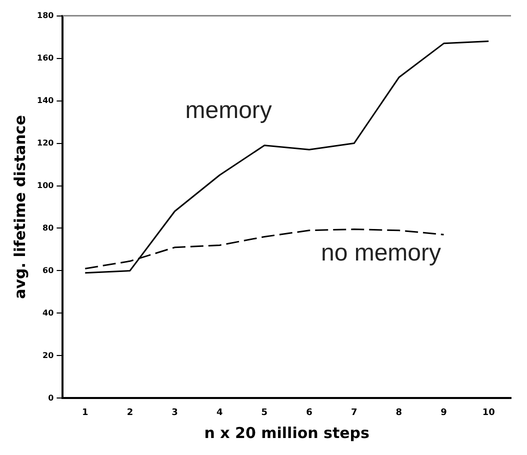 This screenshot has width=527, height=455. What do you see at coordinates (287, 433) in the screenshot?
I see `x-axis-title: n x 20 million steps` at bounding box center [287, 433].